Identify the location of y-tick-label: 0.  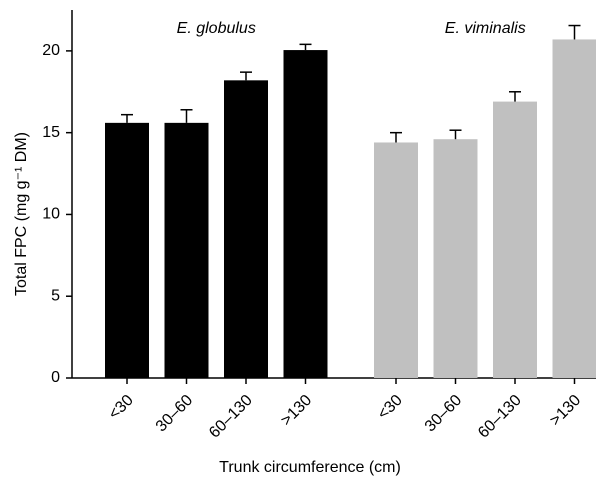
(55, 377).